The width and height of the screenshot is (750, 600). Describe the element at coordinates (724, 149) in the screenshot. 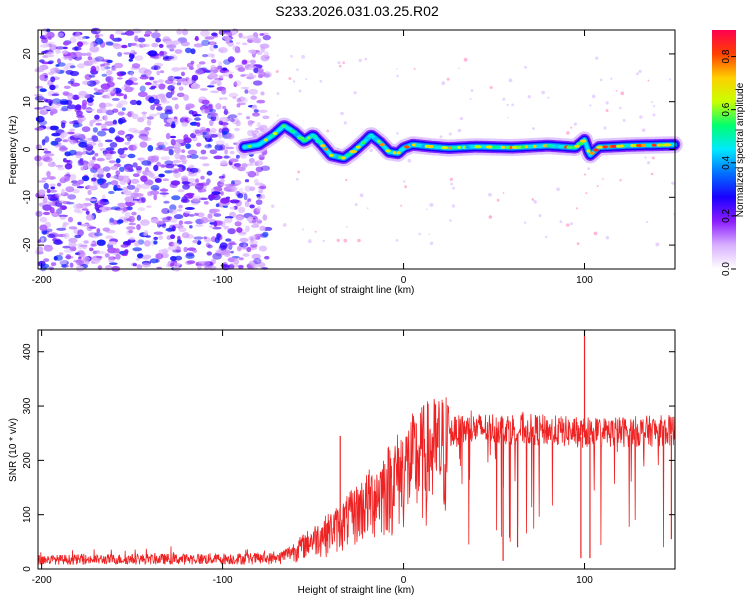

I see `colorbar-gradient` at that location.